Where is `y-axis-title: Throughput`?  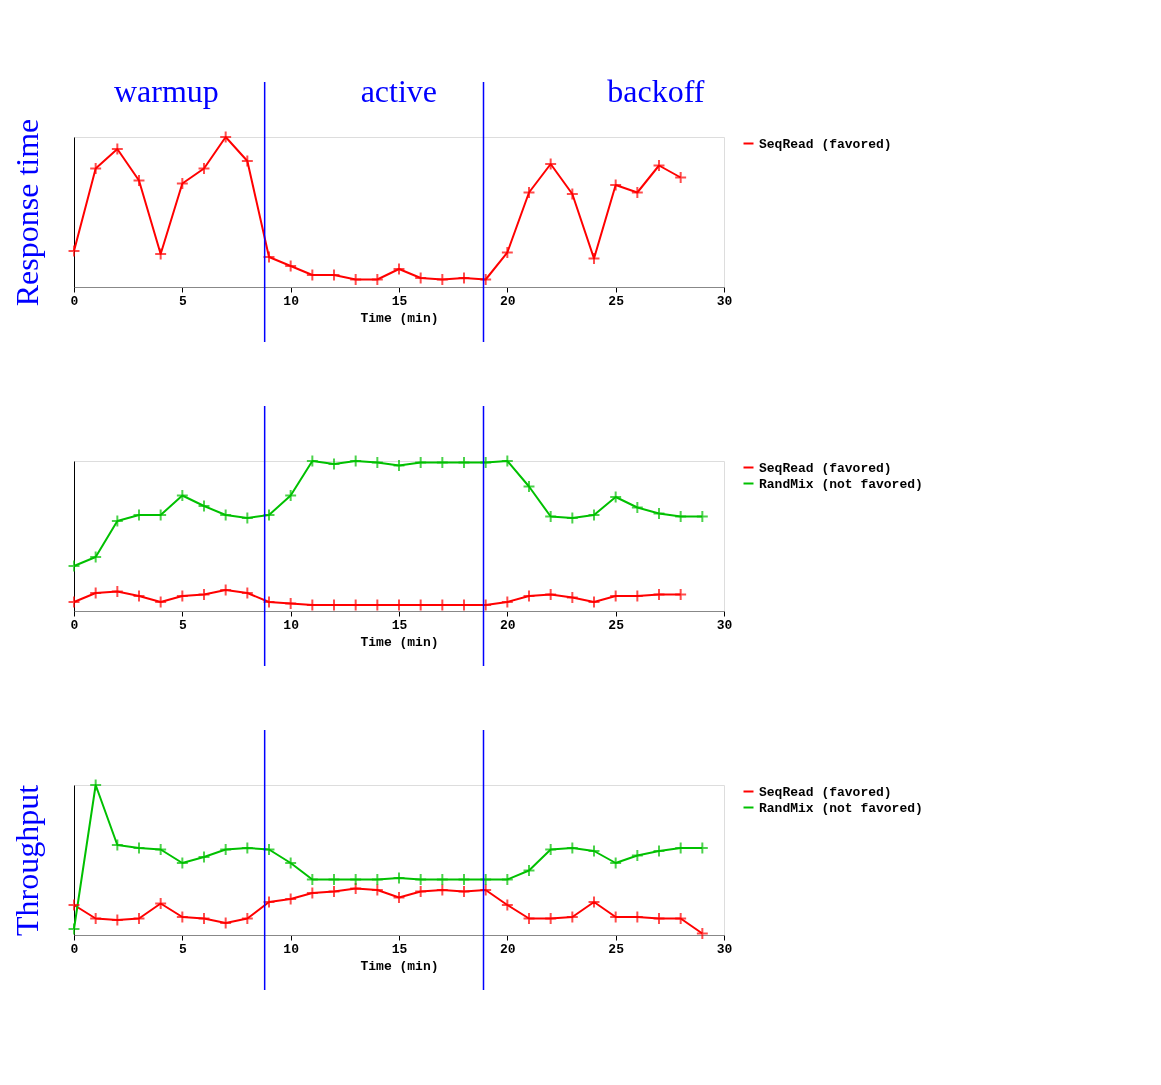
y-axis-title: Throughput is located at coordinates (26, 860).